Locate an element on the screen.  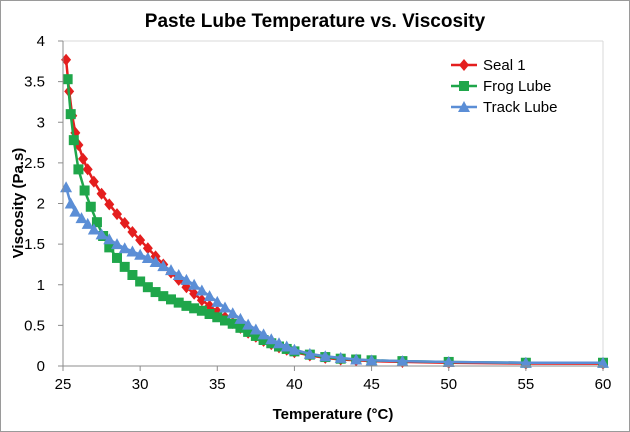
y-tick-label: 1.5 is located at coordinates (34, 244).